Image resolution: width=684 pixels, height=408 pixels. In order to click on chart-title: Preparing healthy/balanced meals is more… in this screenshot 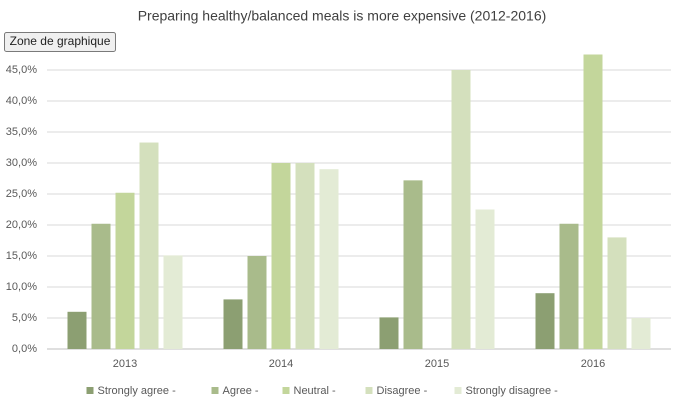, I will do `click(342, 16)`.